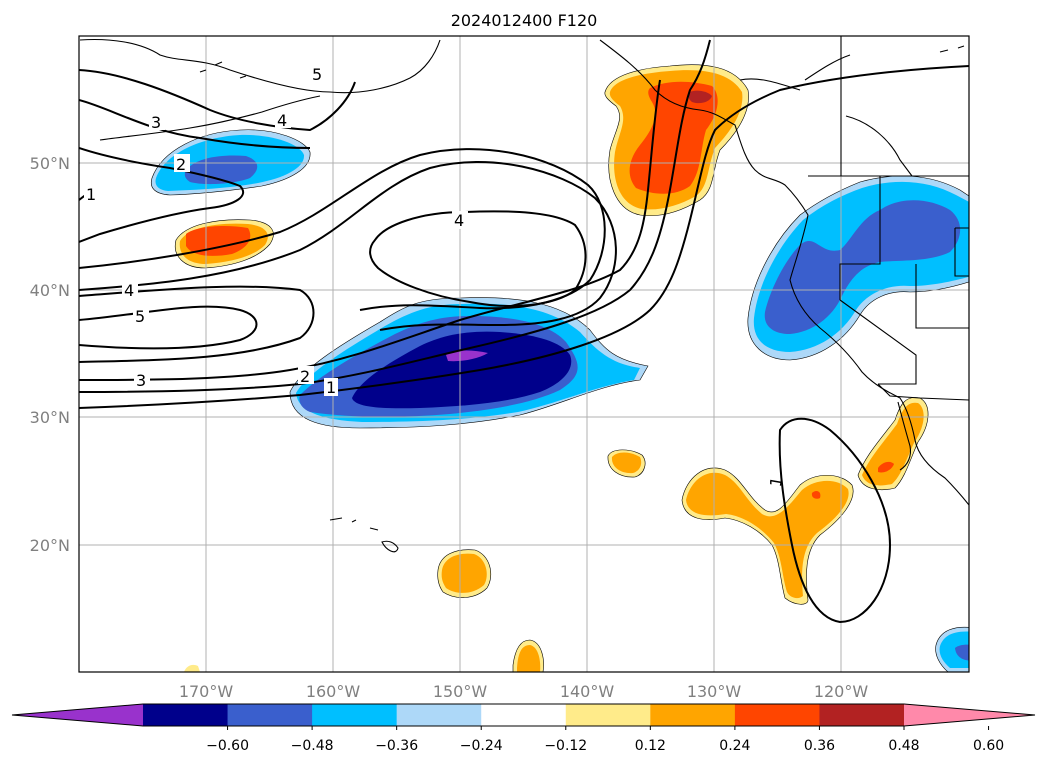 The image size is (1047, 769). Describe the element at coordinates (282, 120) in the screenshot. I see `contour-label-4-north: 4` at that location.